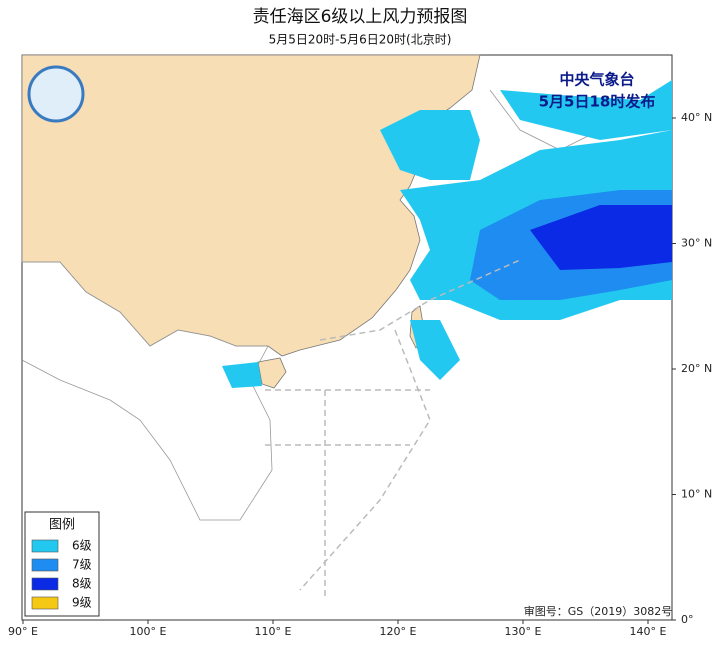 The width and height of the screenshot is (720, 646). Describe the element at coordinates (696, 368) in the screenshot. I see `y-tick-label: 20° N` at that location.